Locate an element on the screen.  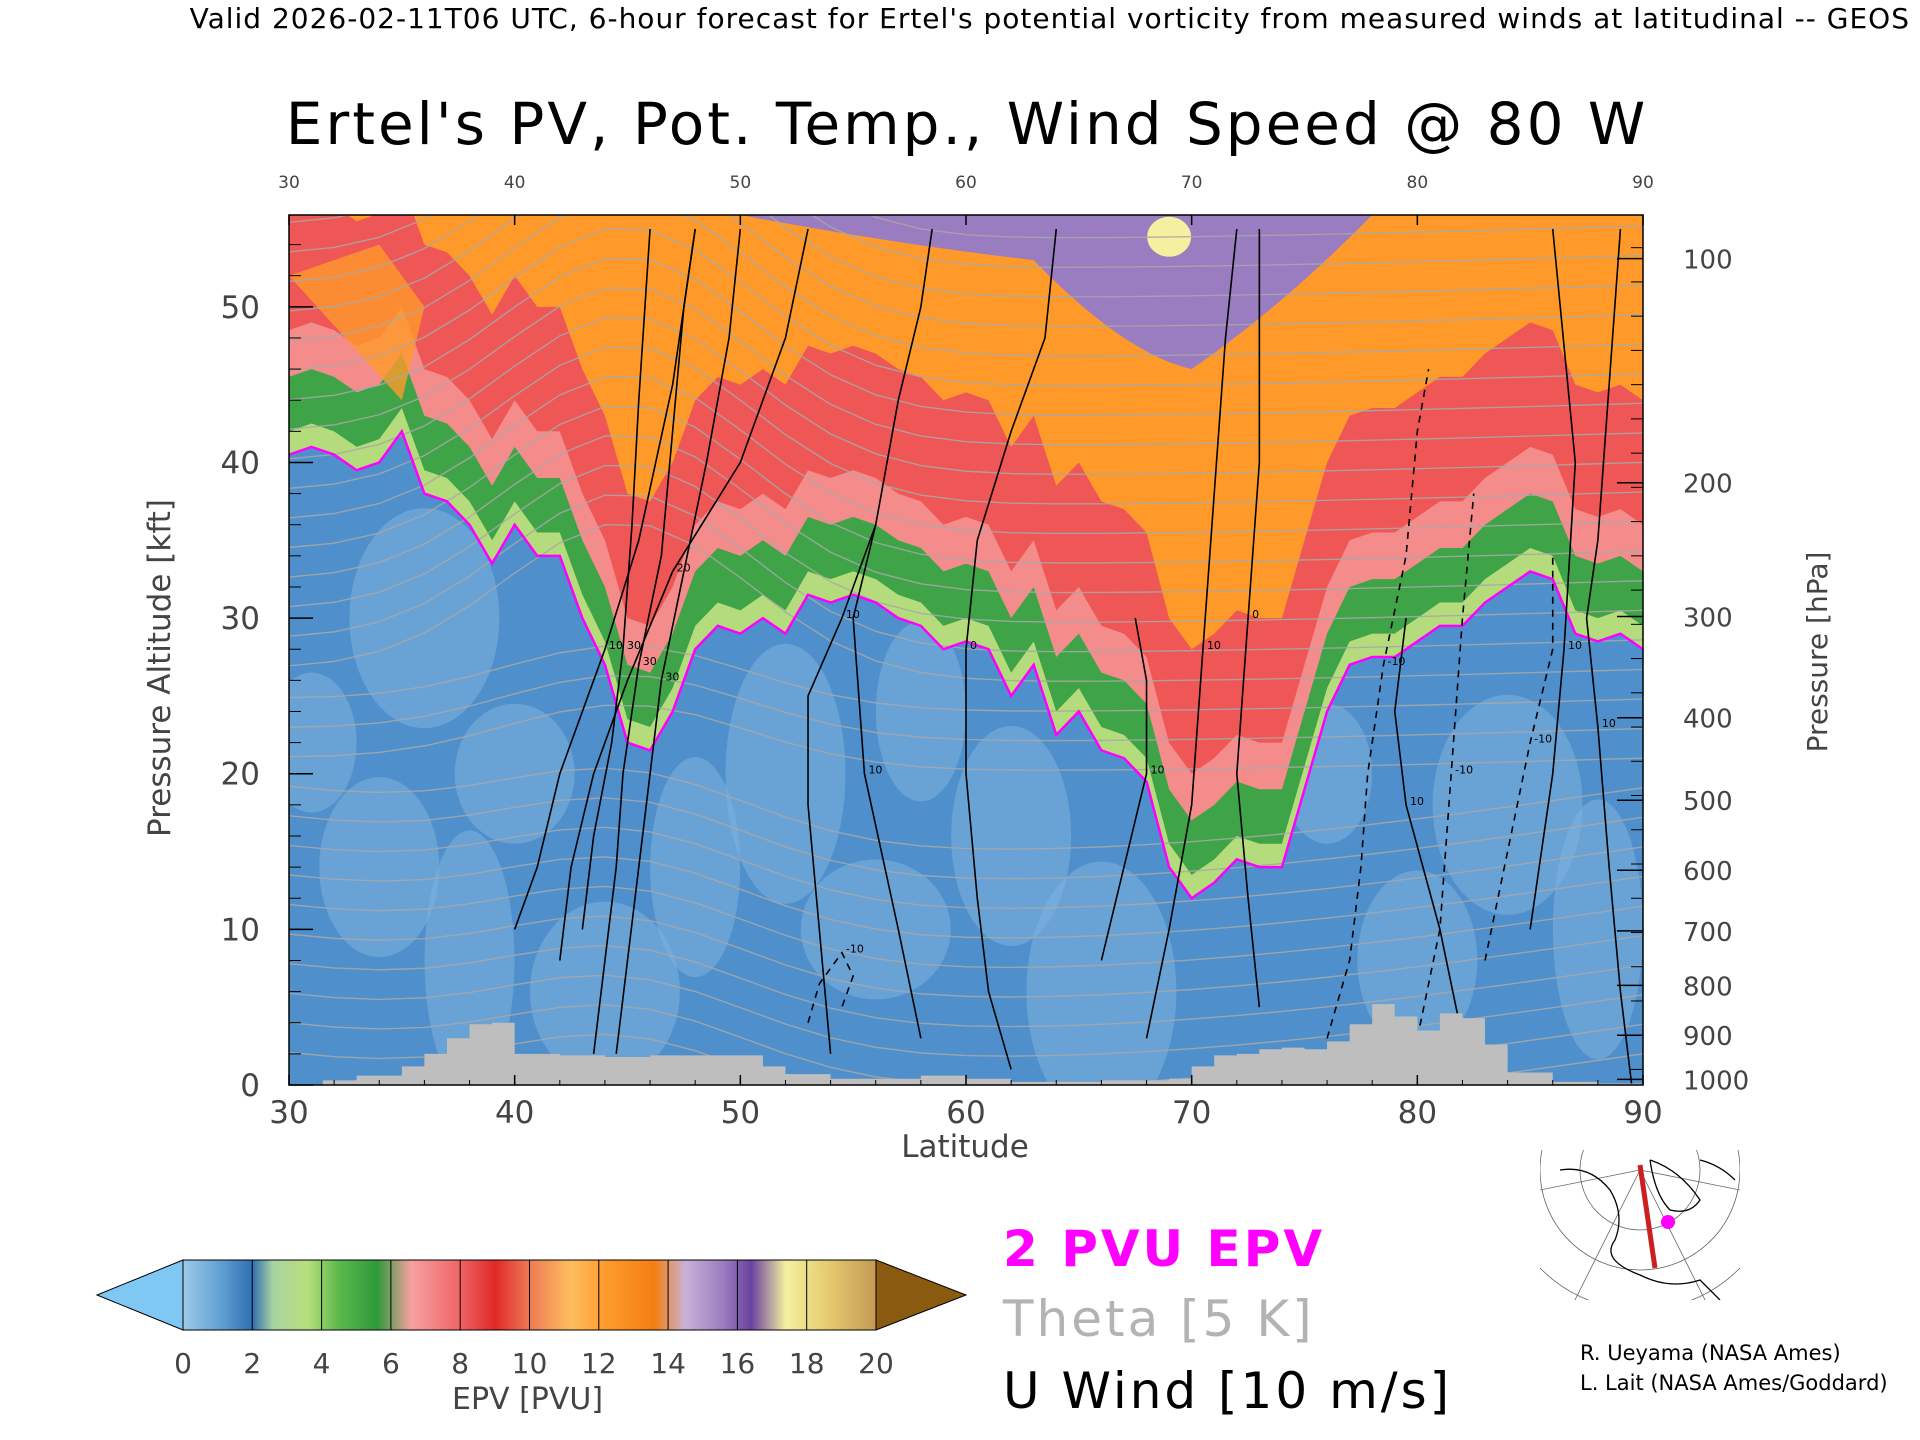
colorbar-tick-label: 18 is located at coordinates (807, 1363).